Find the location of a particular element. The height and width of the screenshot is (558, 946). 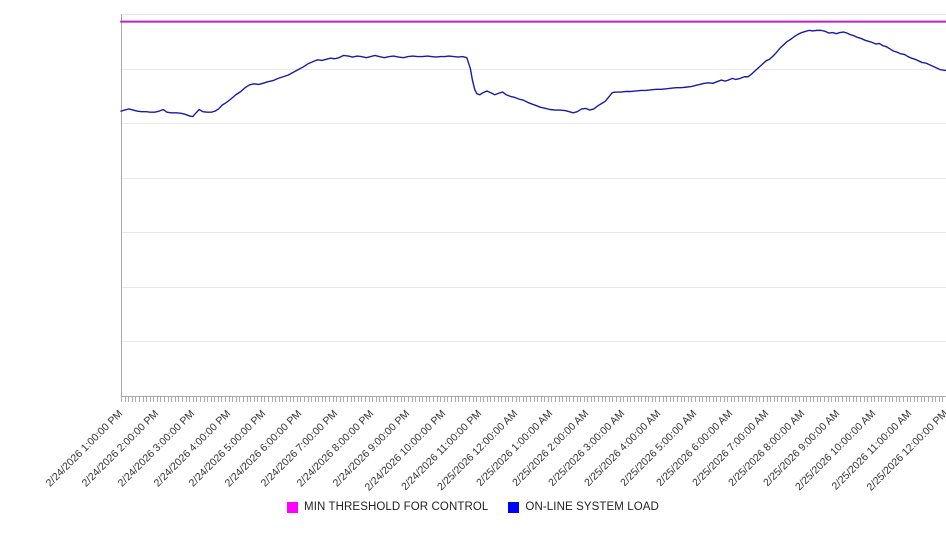

legend-item: MIN THRESHOLD FOR CONTROL is located at coordinates (387, 507).